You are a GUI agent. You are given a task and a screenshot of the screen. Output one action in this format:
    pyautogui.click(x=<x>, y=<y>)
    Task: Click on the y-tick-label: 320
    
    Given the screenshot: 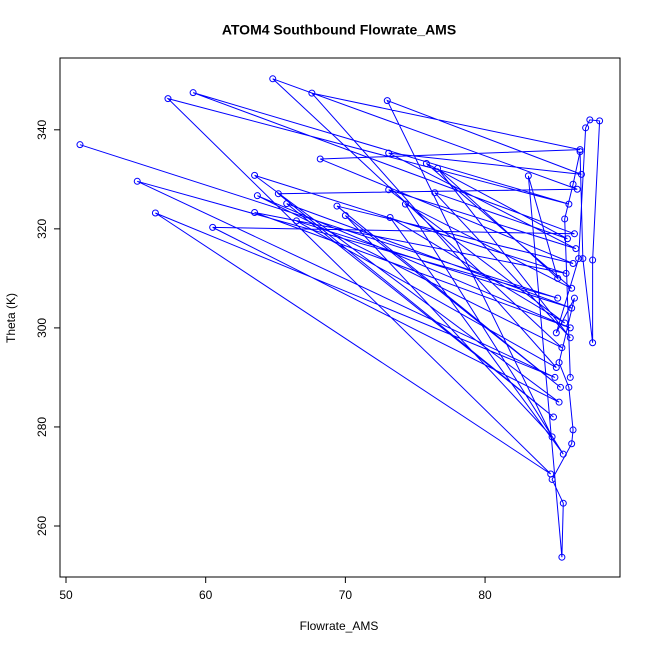 What is the action you would take?
    pyautogui.click(x=42, y=229)
    